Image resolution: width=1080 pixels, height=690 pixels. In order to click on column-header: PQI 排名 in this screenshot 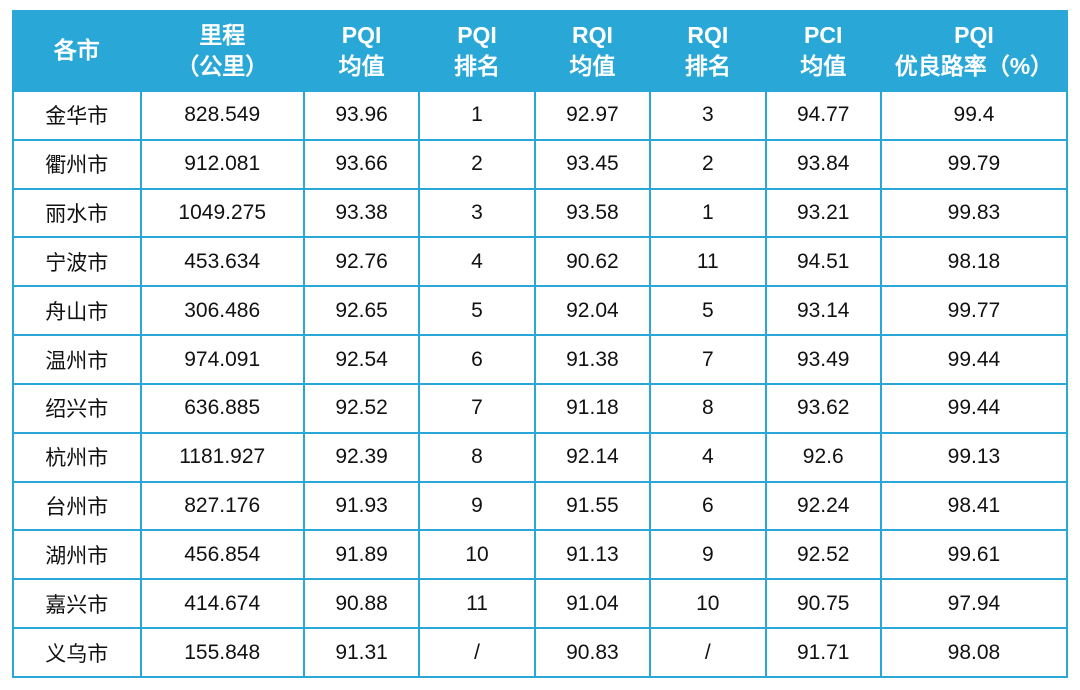, I will do `click(477, 51)`.